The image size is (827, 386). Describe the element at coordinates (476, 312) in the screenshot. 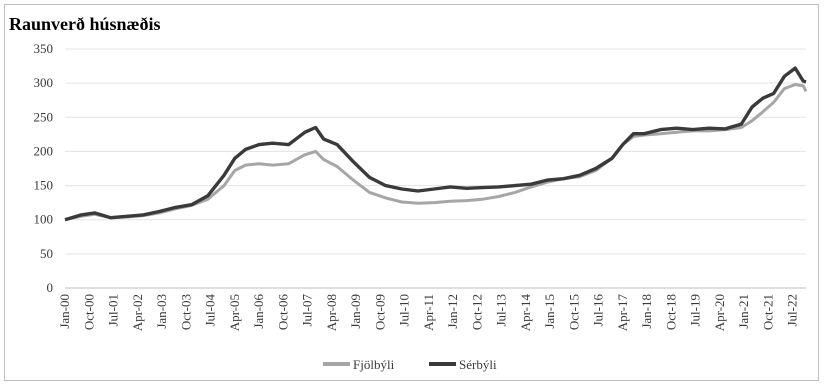

I see `x-tick-label: Oct-12` at that location.